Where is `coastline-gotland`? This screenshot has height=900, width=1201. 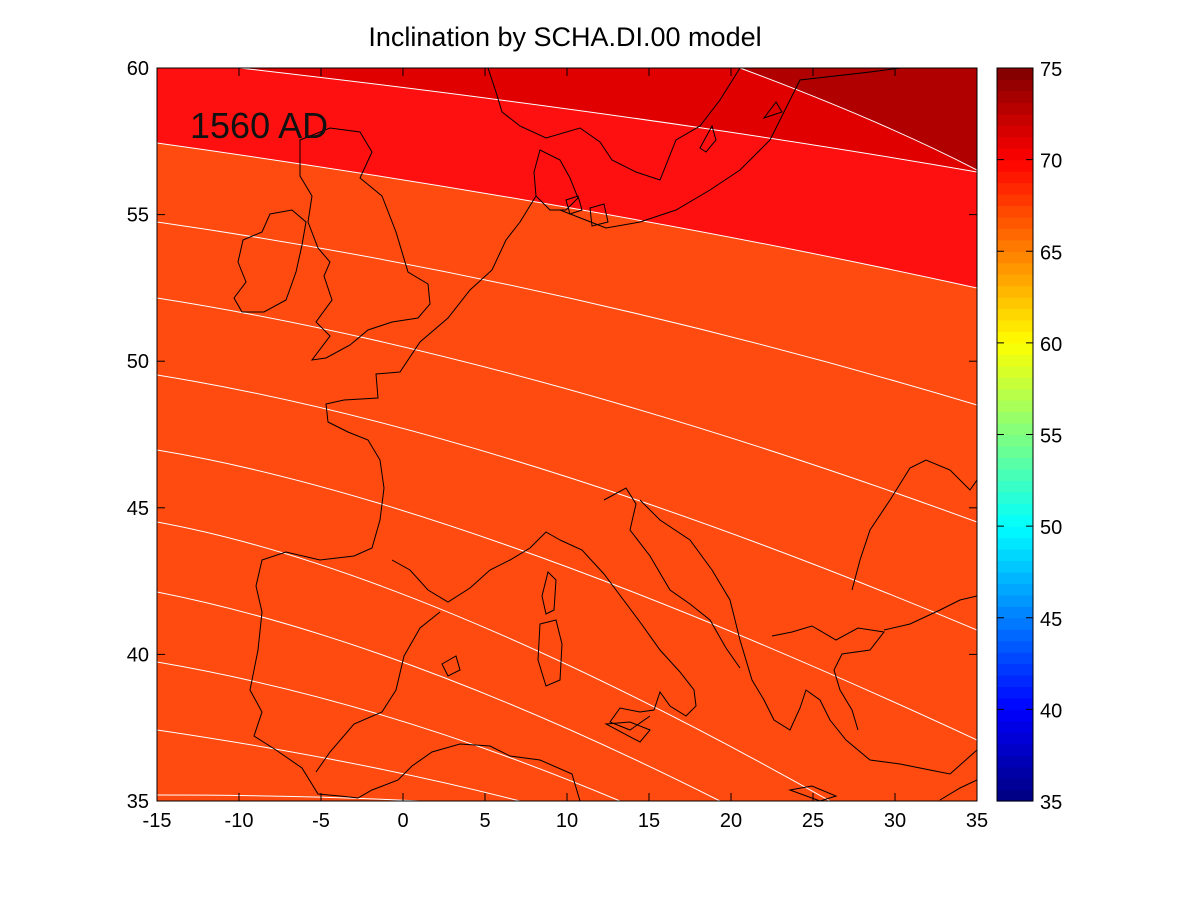 coastline-gotland is located at coordinates (708, 138).